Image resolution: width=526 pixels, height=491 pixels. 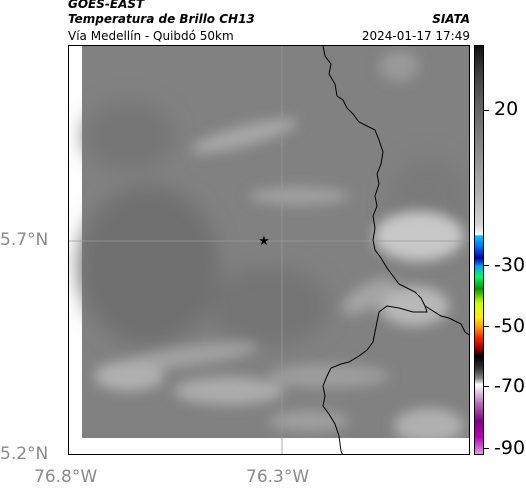 I want to click on region-label: Vía Medellín - Quibdó 50km, so click(x=151, y=36).